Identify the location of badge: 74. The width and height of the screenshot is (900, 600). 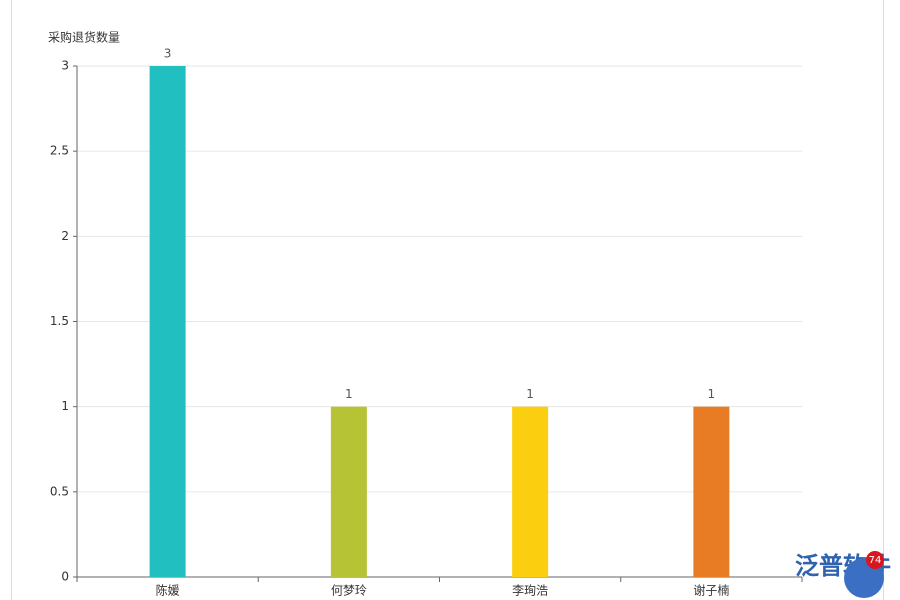
(875, 560).